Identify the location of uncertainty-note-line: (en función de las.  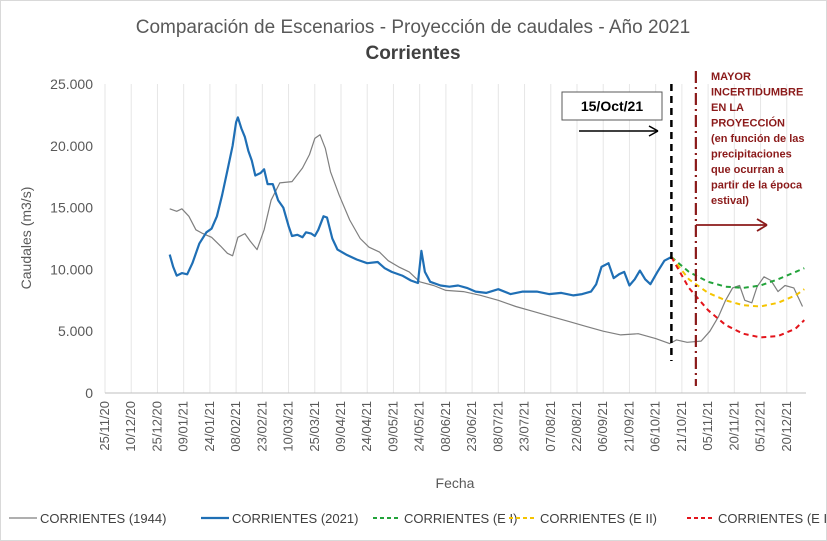
(758, 139).